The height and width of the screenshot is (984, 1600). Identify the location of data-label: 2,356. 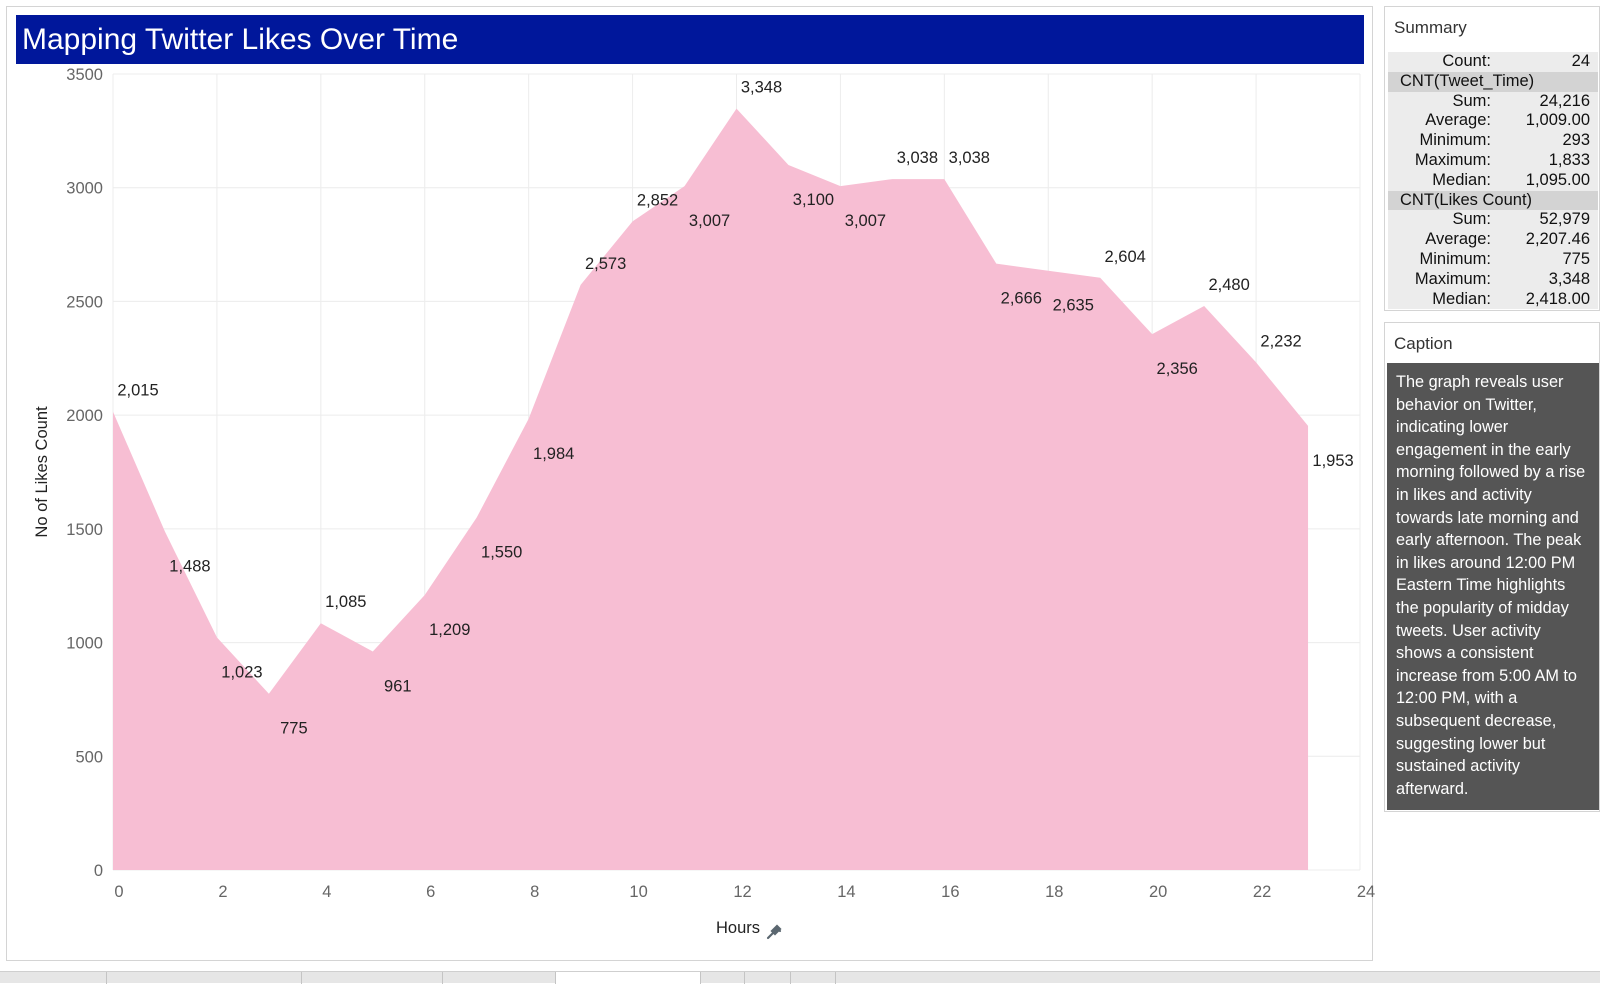
(1177, 369).